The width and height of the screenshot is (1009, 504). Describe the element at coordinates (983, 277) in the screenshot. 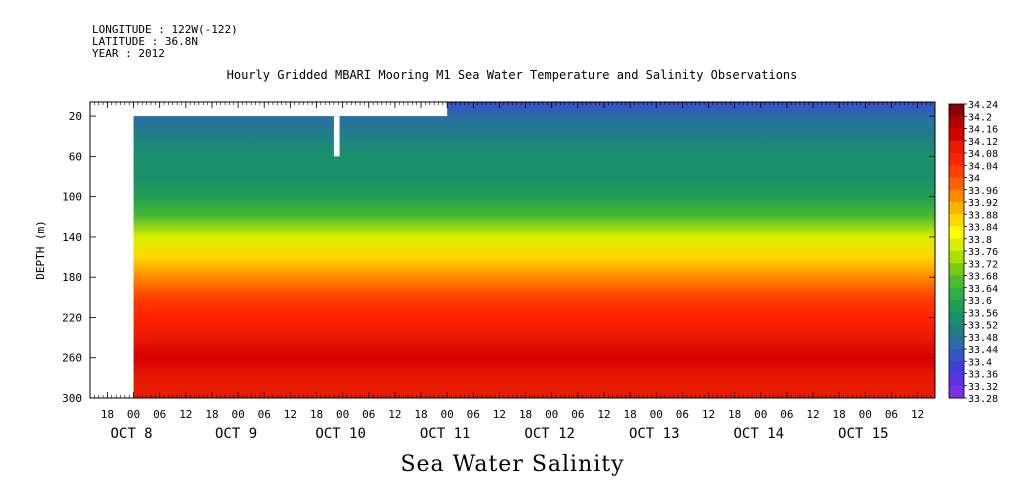

I see `colorbar-label: 33.68` at that location.